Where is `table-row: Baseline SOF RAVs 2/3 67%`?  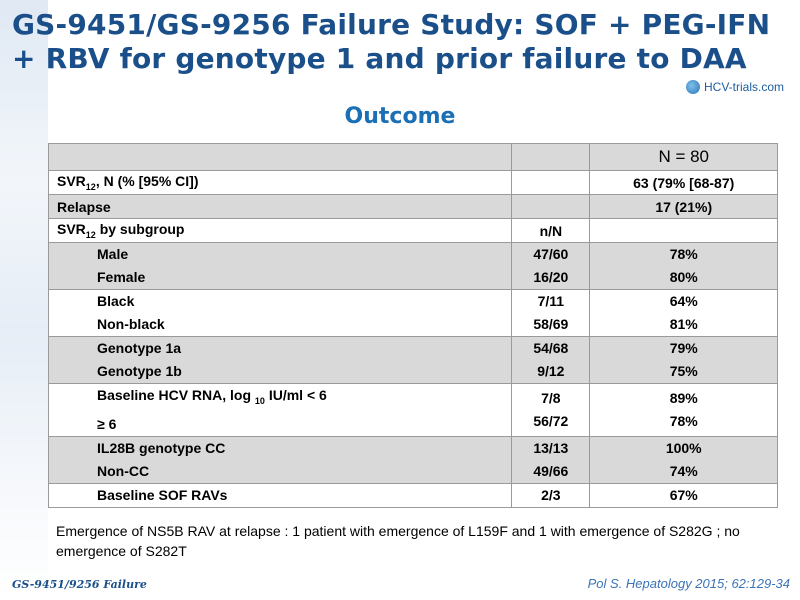 table-row: Baseline SOF RAVs 2/3 67% is located at coordinates (412, 495).